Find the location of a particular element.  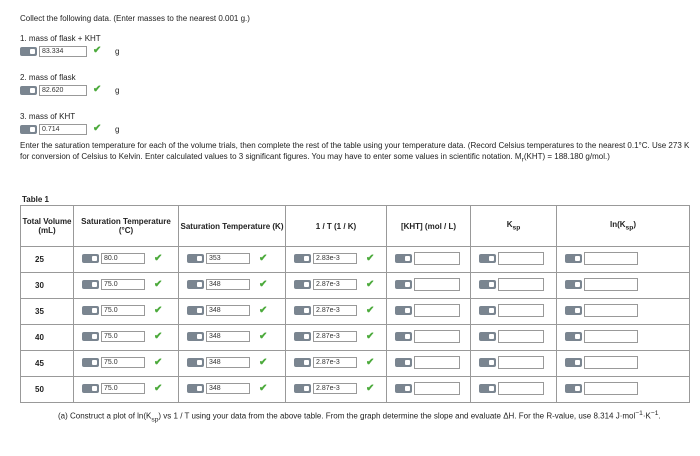

cell: 348 ✔ is located at coordinates (232, 285).